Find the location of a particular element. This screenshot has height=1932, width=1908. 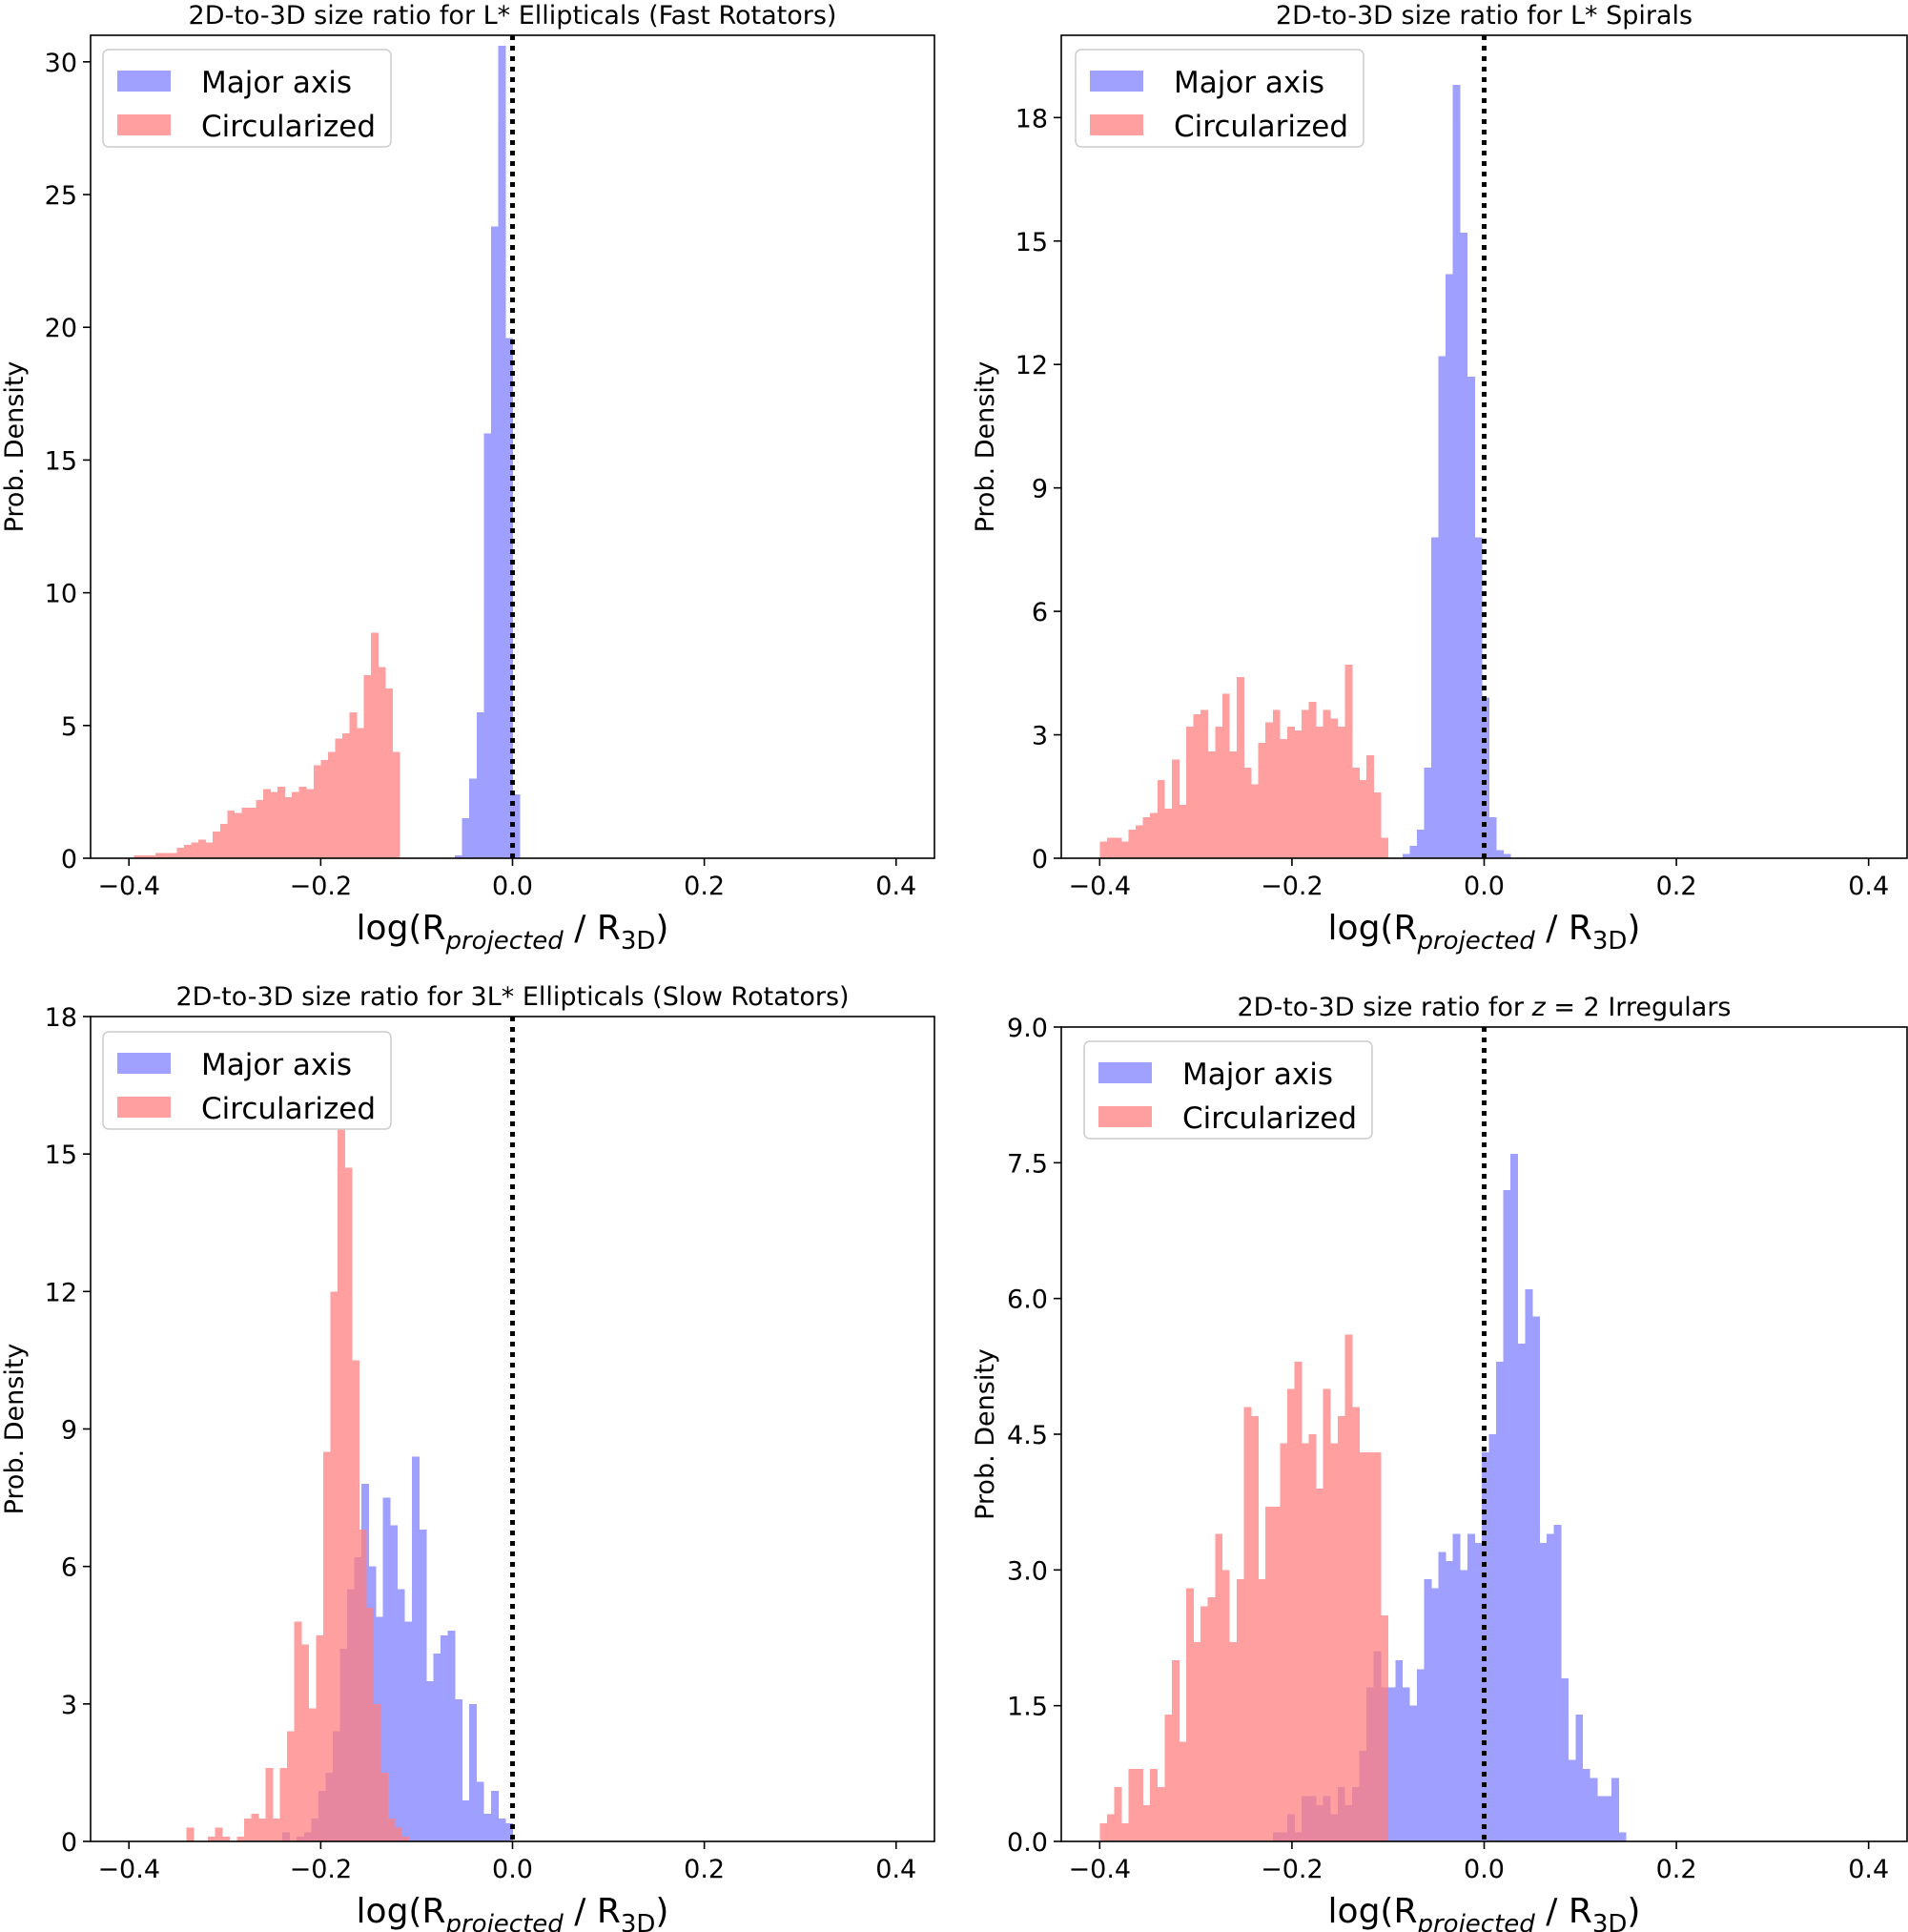

series-circularized is located at coordinates (298, 1465).